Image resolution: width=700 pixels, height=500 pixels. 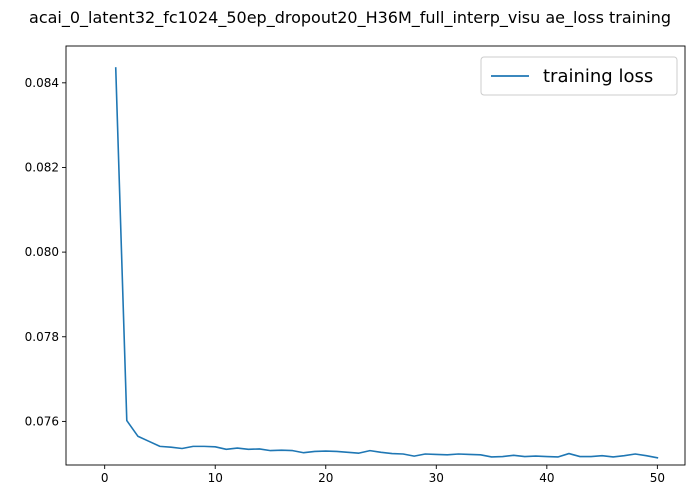 I want to click on x-tick-label: 20, so click(x=325, y=478).